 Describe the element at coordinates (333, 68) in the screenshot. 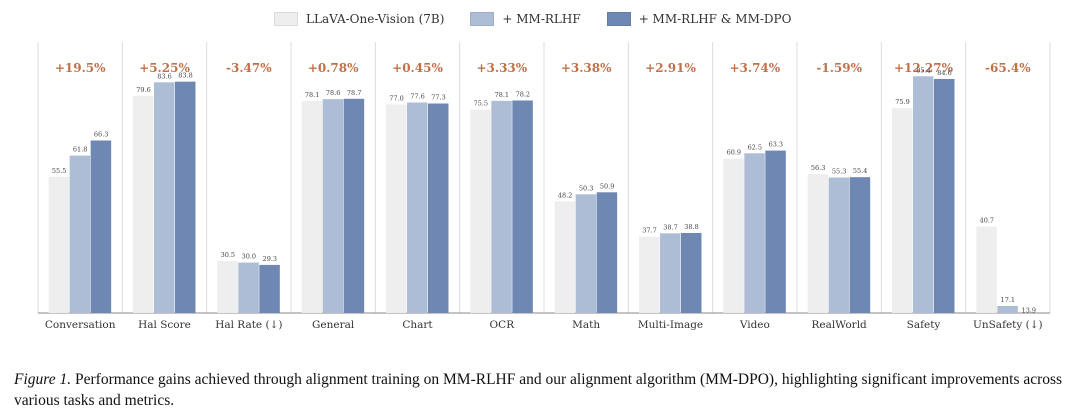

I see `gain-label: +0.78%` at that location.